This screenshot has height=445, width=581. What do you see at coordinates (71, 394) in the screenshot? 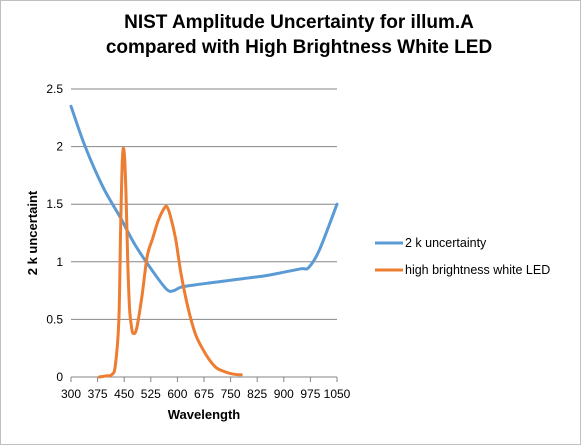
I see `x-tick-label: 300` at bounding box center [71, 394].